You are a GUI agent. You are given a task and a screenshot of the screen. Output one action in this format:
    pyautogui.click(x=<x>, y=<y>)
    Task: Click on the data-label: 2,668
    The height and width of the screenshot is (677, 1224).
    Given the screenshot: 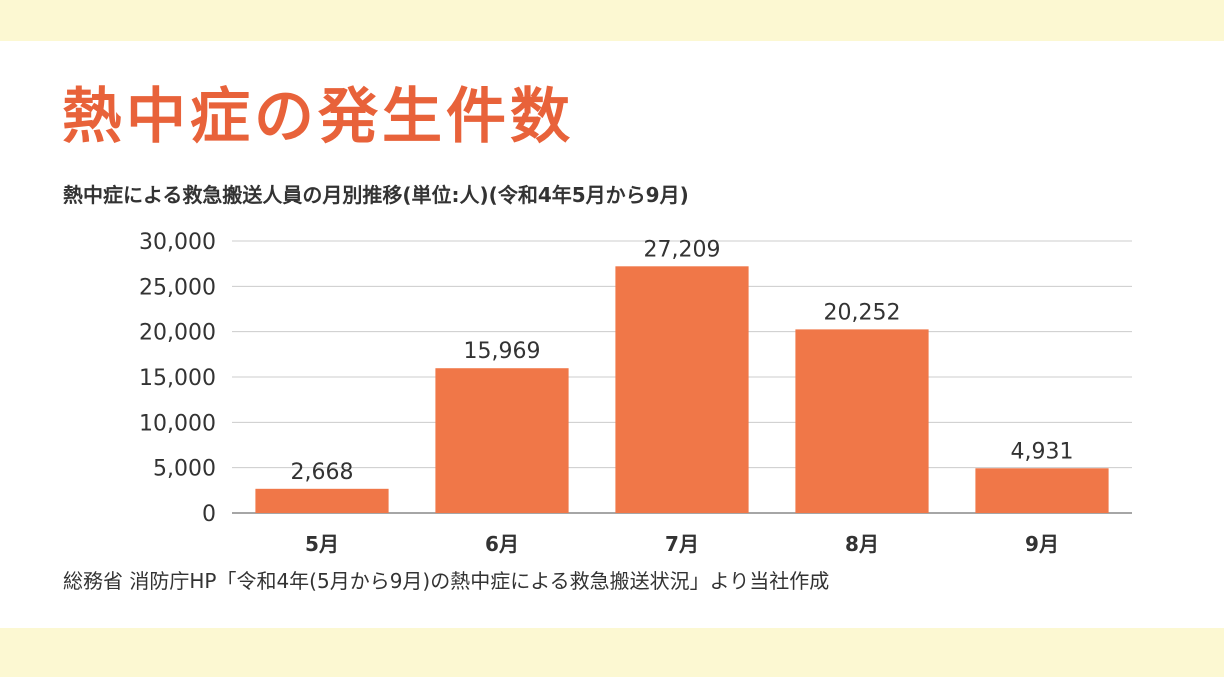 What is the action you would take?
    pyautogui.click(x=322, y=472)
    